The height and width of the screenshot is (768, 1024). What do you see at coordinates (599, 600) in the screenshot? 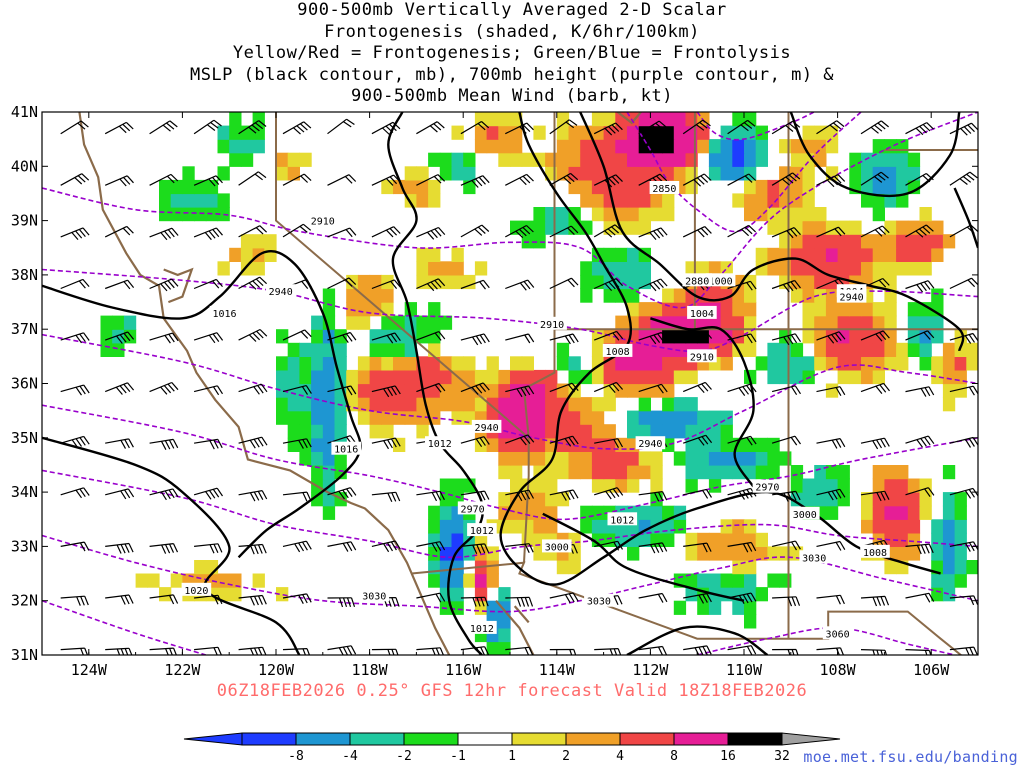
I see `height-label: 3030` at bounding box center [599, 600].